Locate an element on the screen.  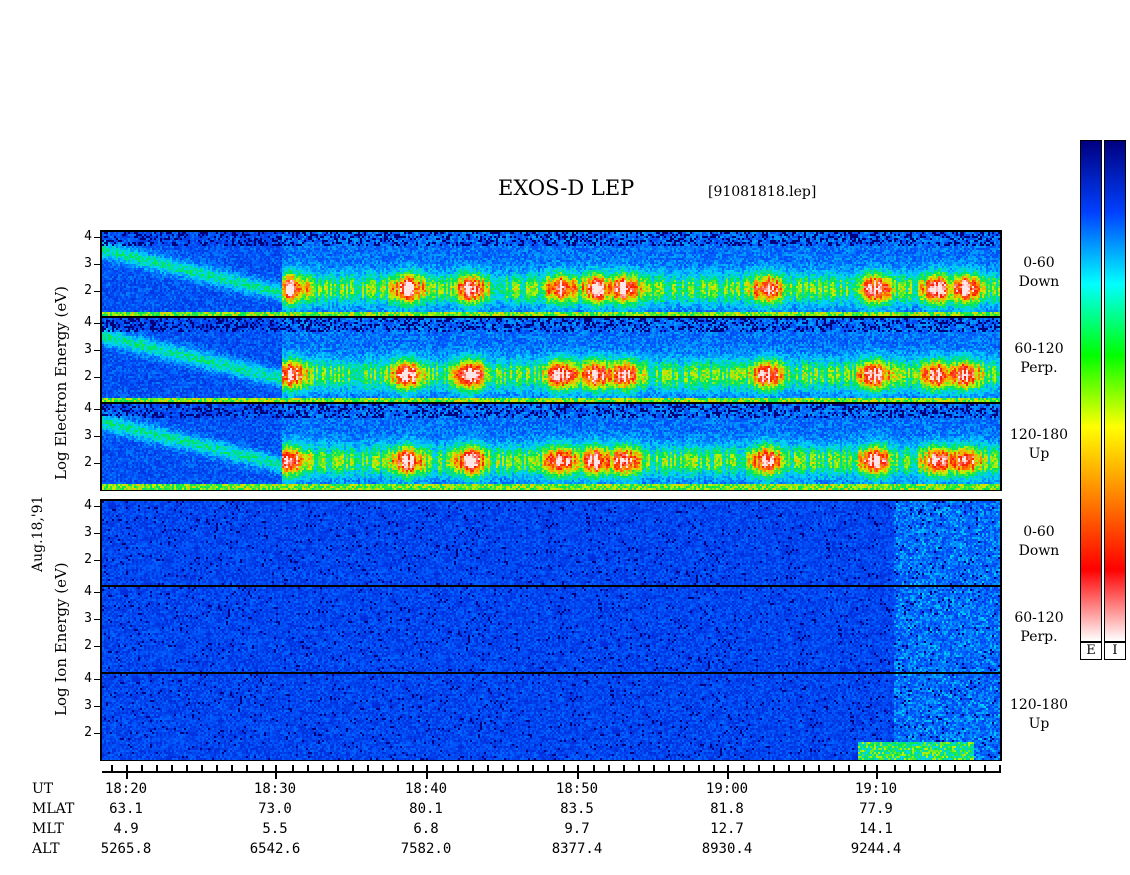
axis-row-value: 19:10 is located at coordinates (876, 789).